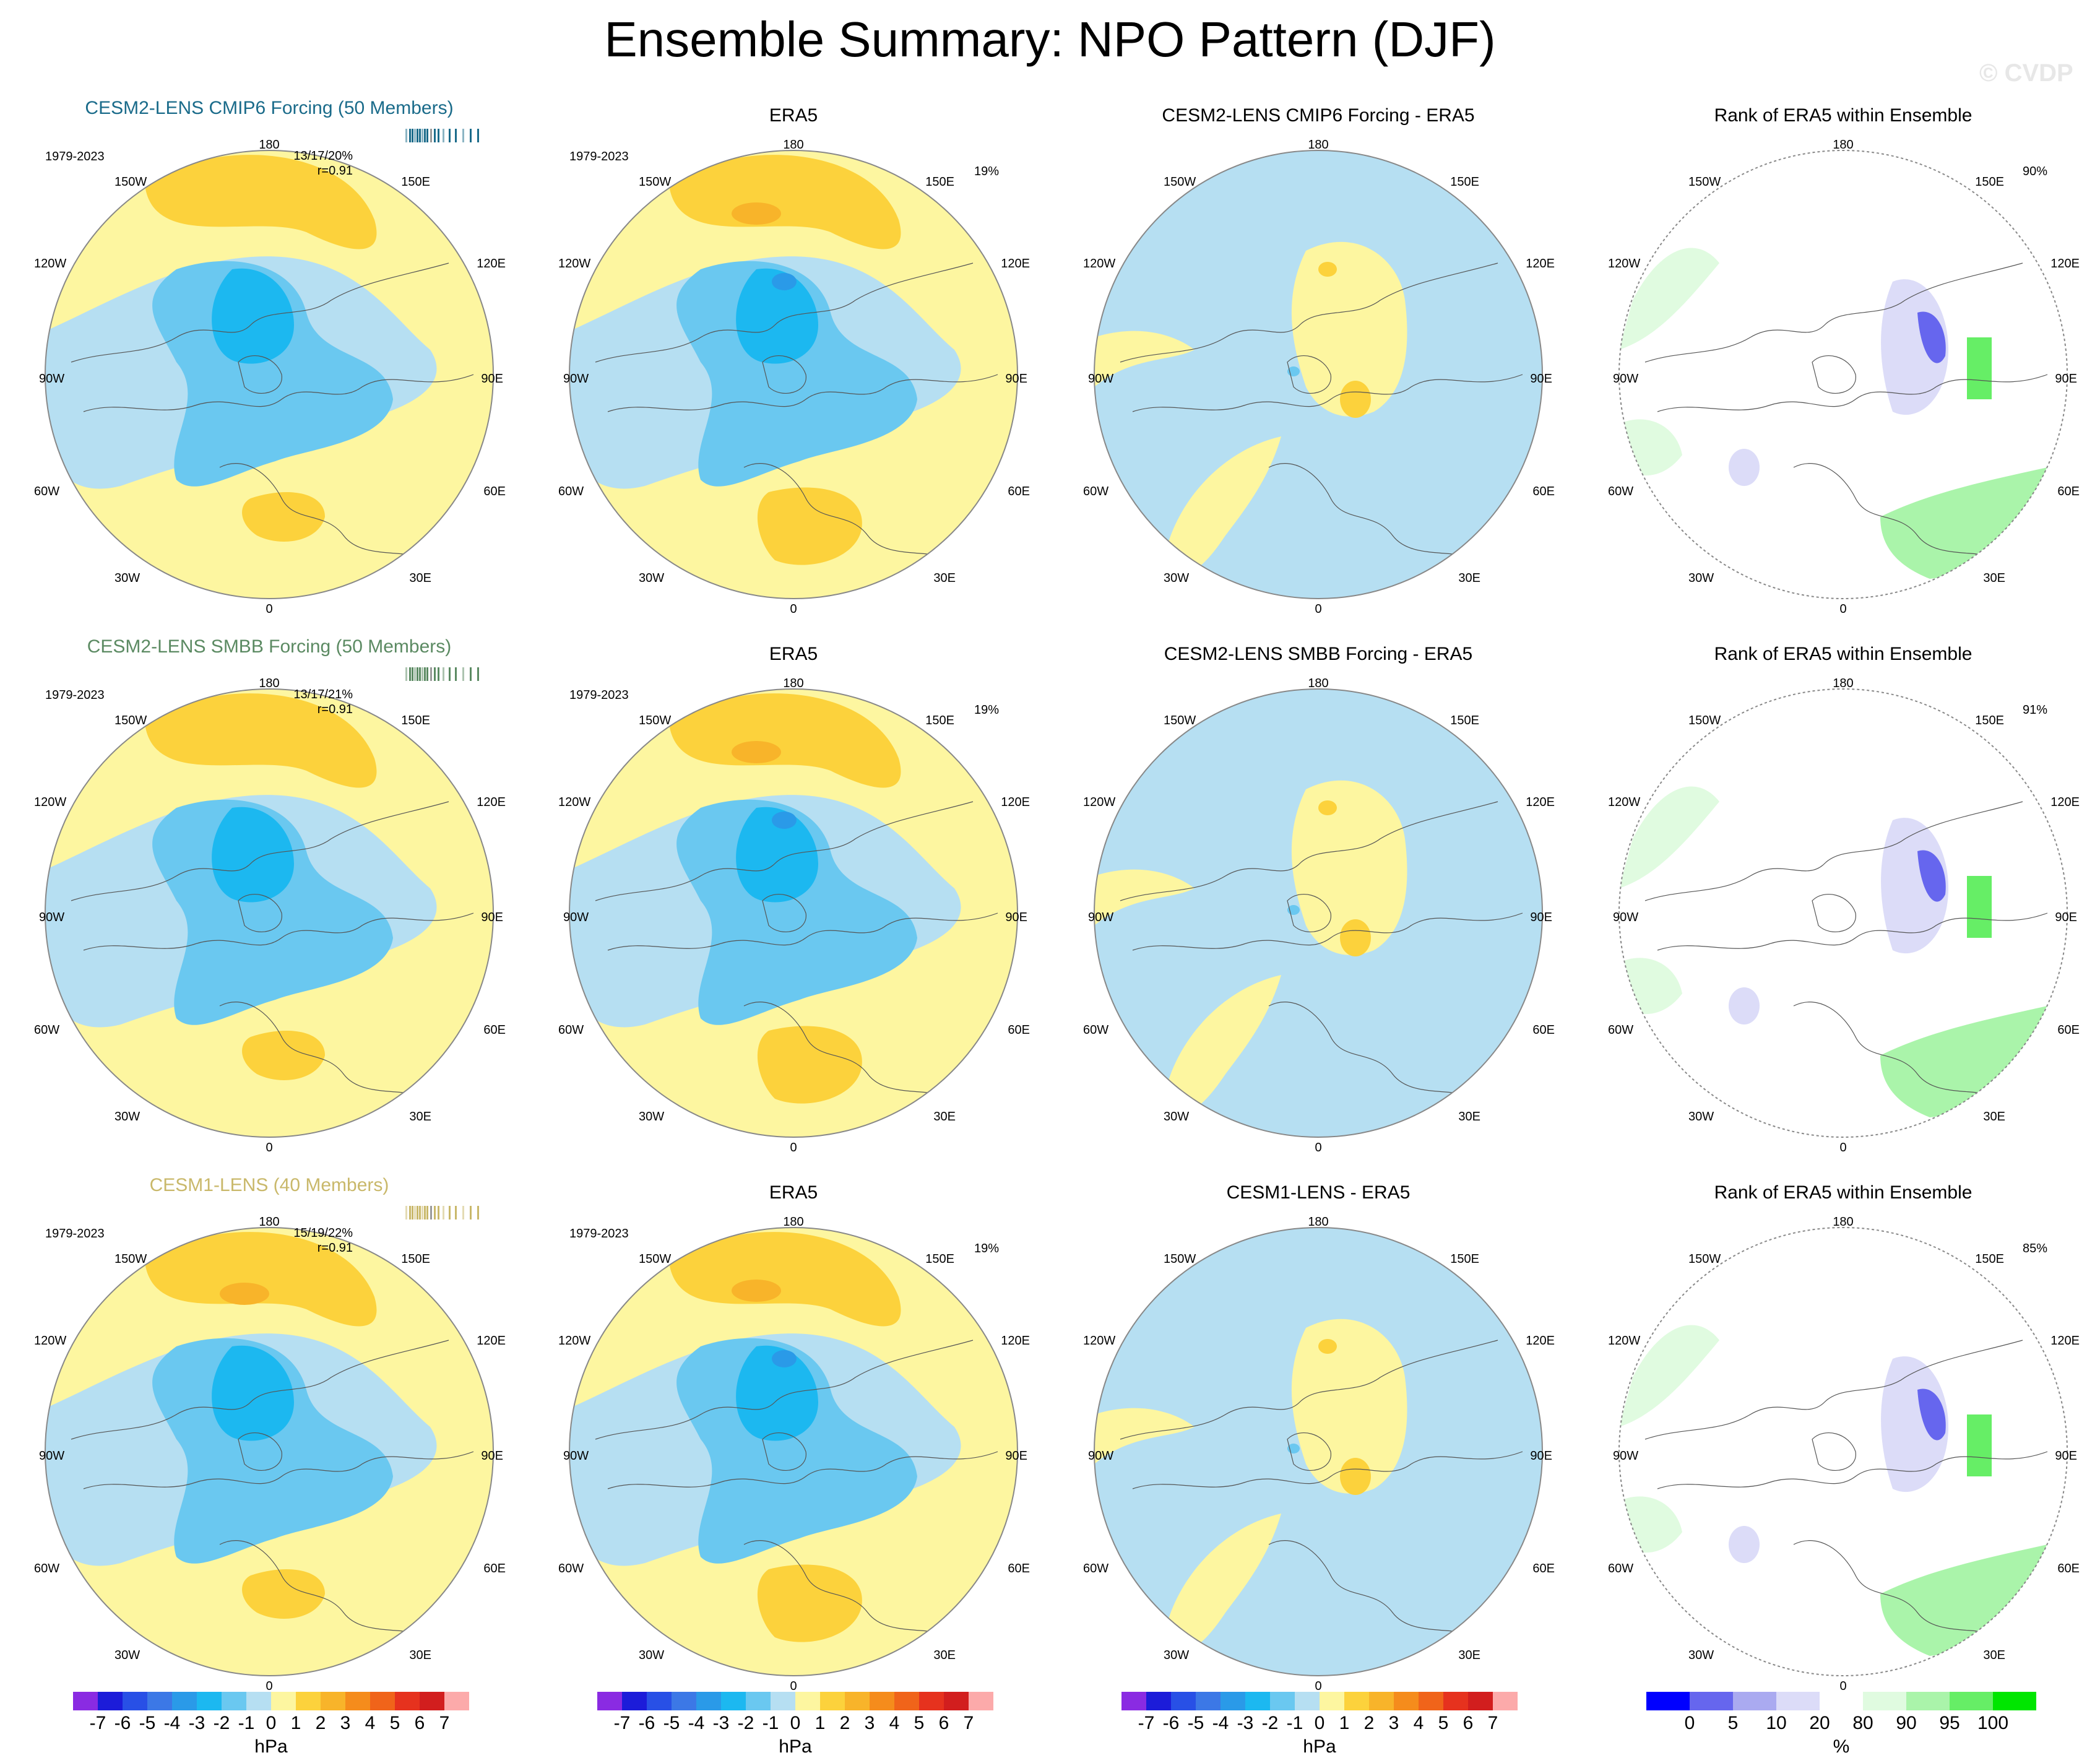 The height and width of the screenshot is (1763, 2100). What do you see at coordinates (394, 1723) in the screenshot?
I see `colorbar-tick-label: 5` at bounding box center [394, 1723].